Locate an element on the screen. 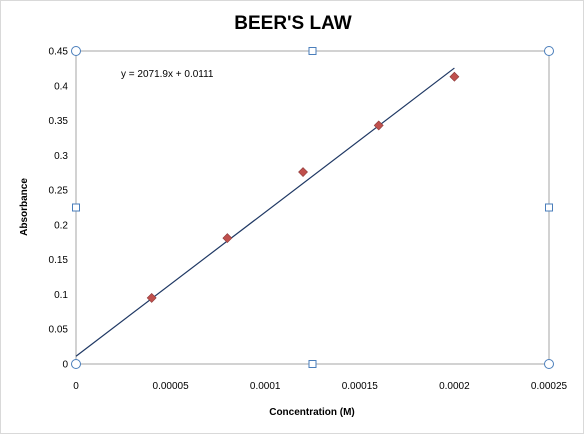 The height and width of the screenshot is (435, 584). y-tick-label: 0.35 is located at coordinates (59, 121).